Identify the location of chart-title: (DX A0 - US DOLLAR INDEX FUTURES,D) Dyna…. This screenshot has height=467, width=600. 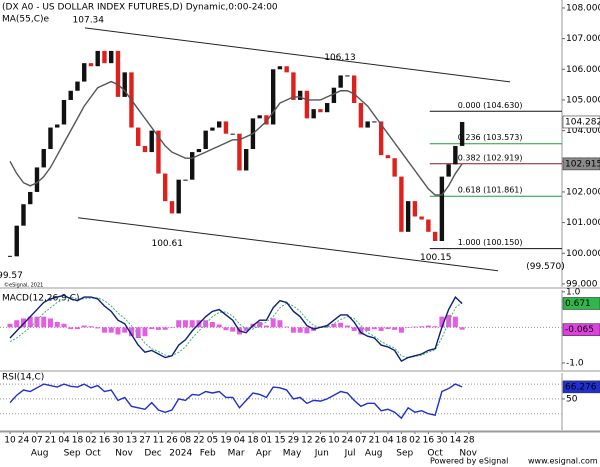
(140, 8).